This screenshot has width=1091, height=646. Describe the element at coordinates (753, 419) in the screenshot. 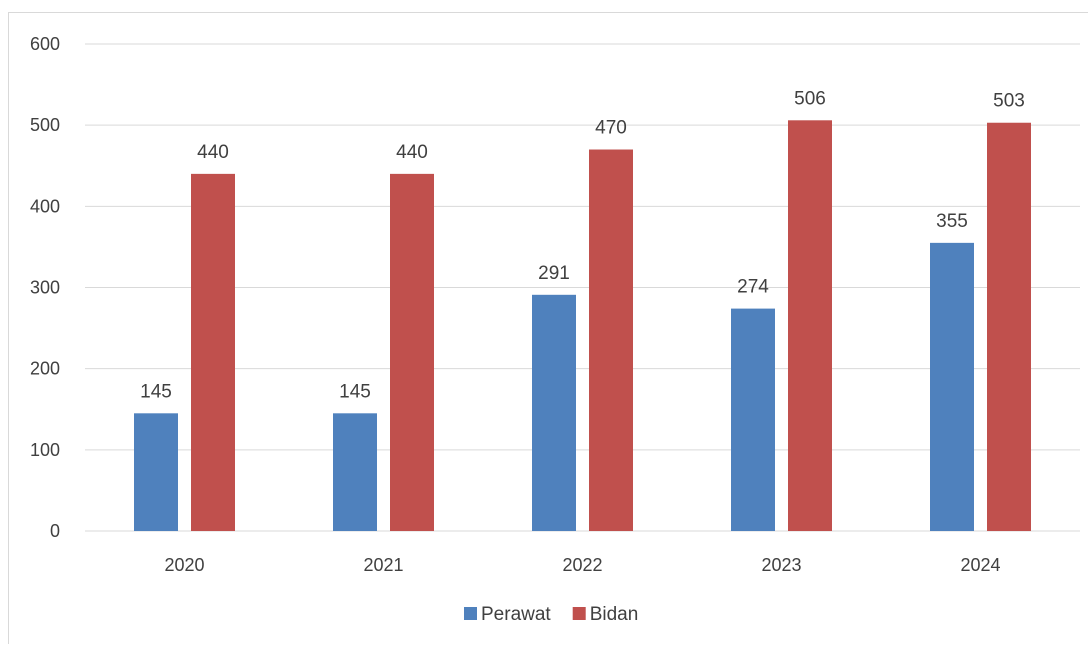

I see `bar-perawat-2023` at that location.